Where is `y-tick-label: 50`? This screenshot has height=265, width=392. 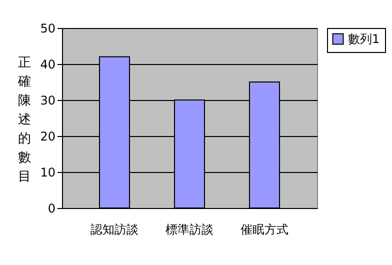 y-tick-label: 50 is located at coordinates (48, 29).